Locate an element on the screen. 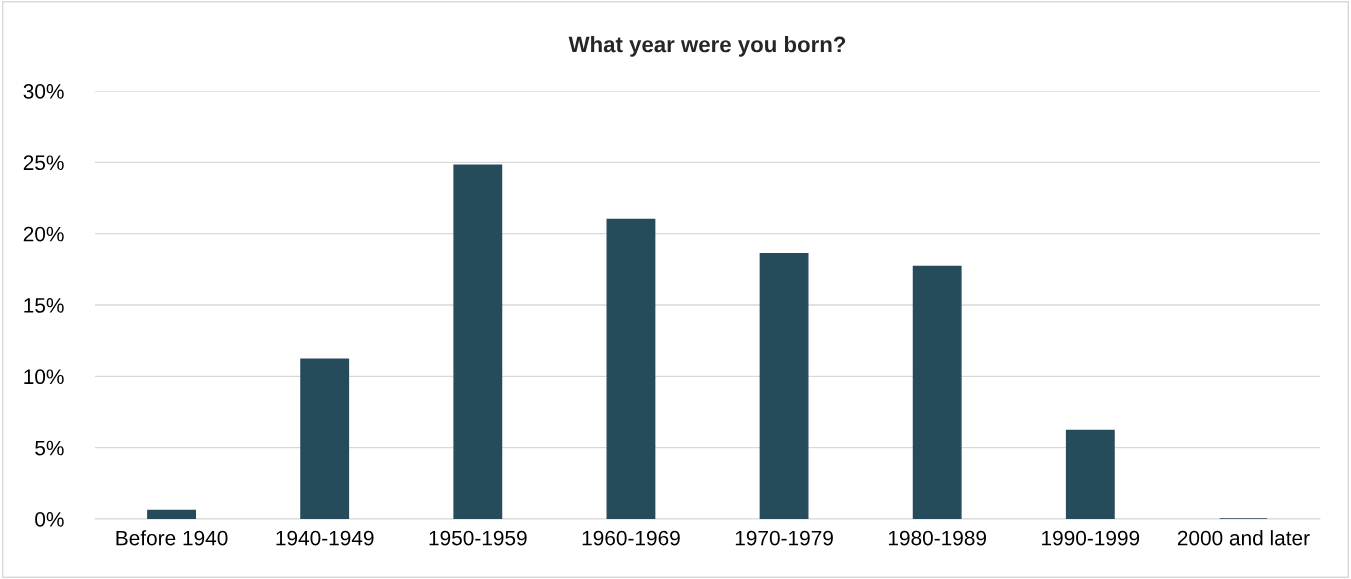 Image resolution: width=1351 pixels, height=579 pixels. chart-title: What year were you born? is located at coordinates (707, 46).